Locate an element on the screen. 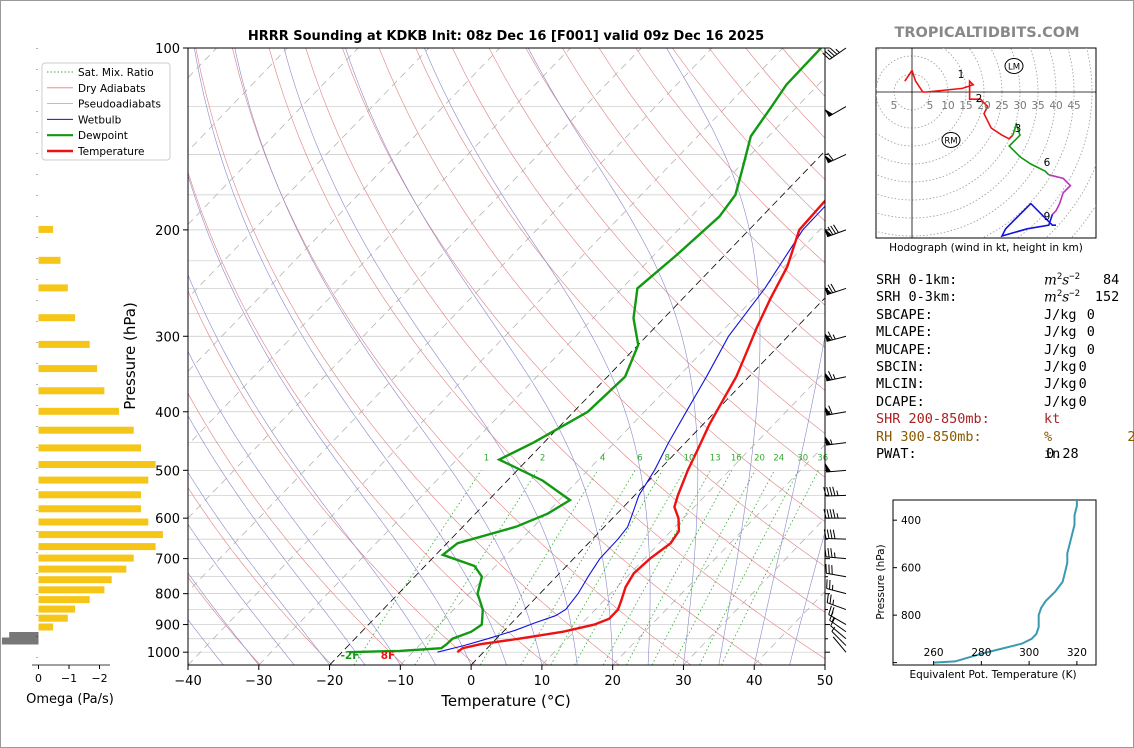  stat-unit: % is located at coordinates (1048, 436).